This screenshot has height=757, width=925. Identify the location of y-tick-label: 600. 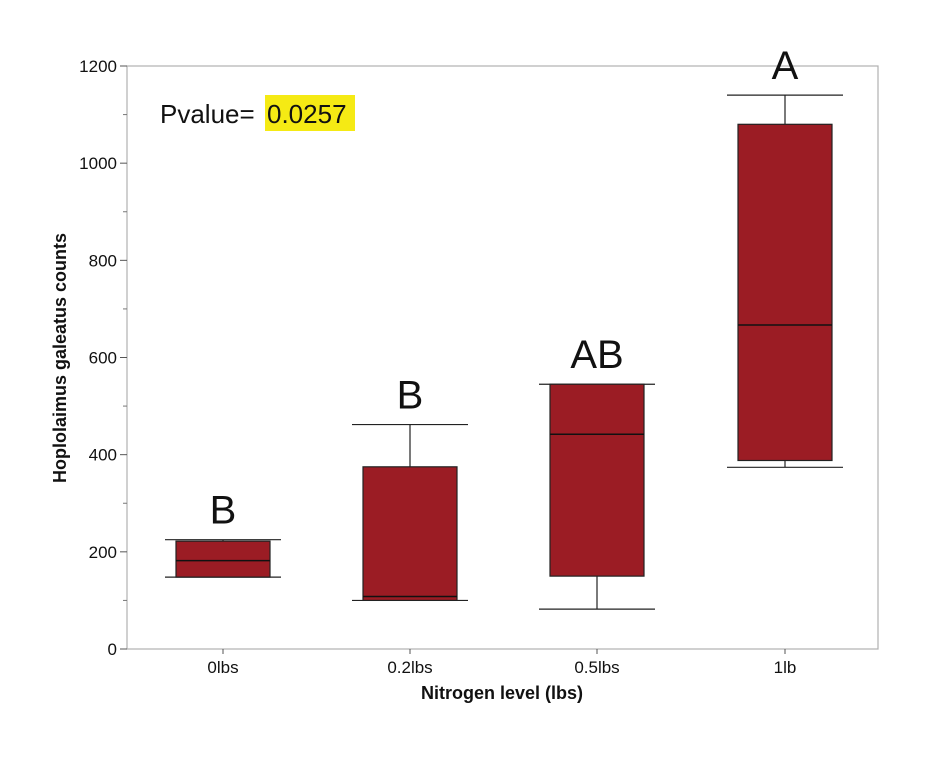
(103, 358).